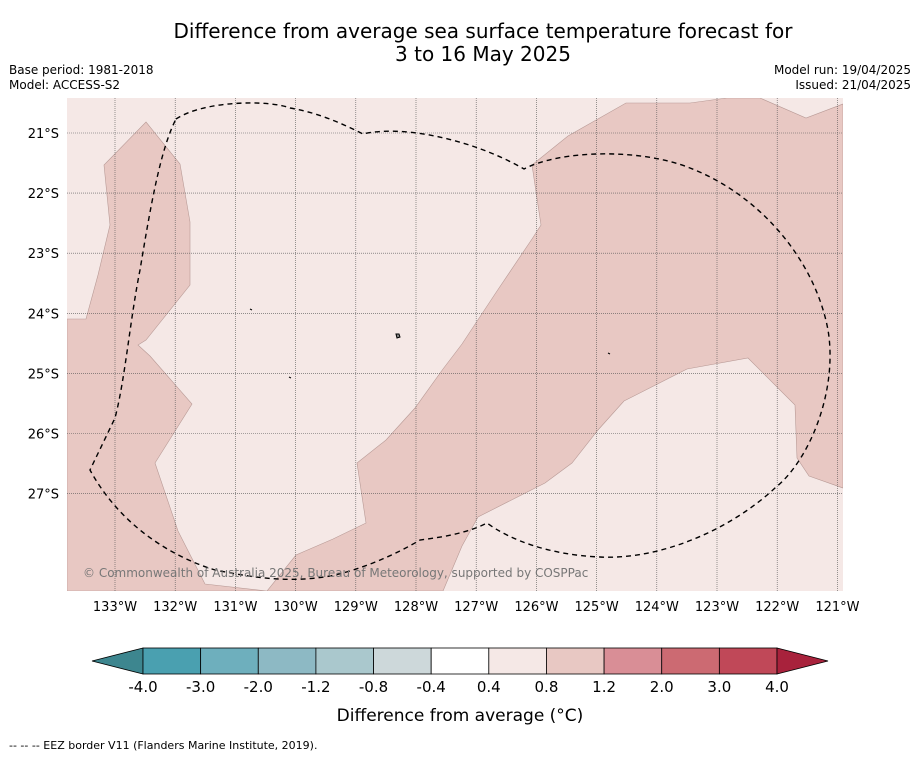 The width and height of the screenshot is (919, 758). Describe the element at coordinates (296, 607) in the screenshot. I see `lon-label: 130°W` at that location.